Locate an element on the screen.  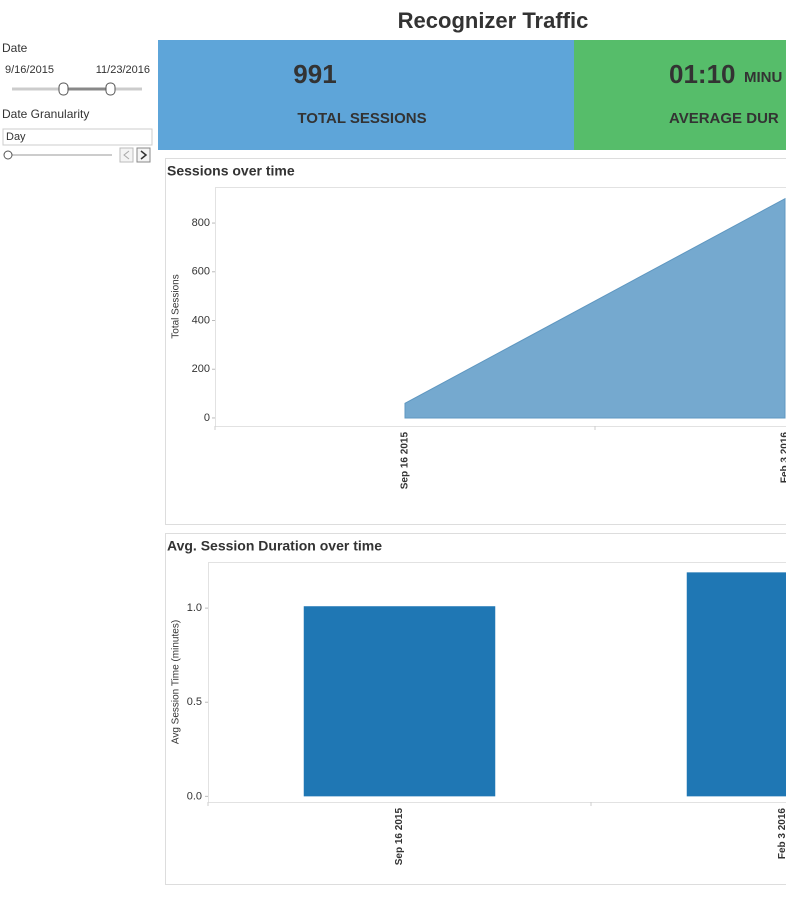
dropdown-value: Day is located at coordinates (16, 137).